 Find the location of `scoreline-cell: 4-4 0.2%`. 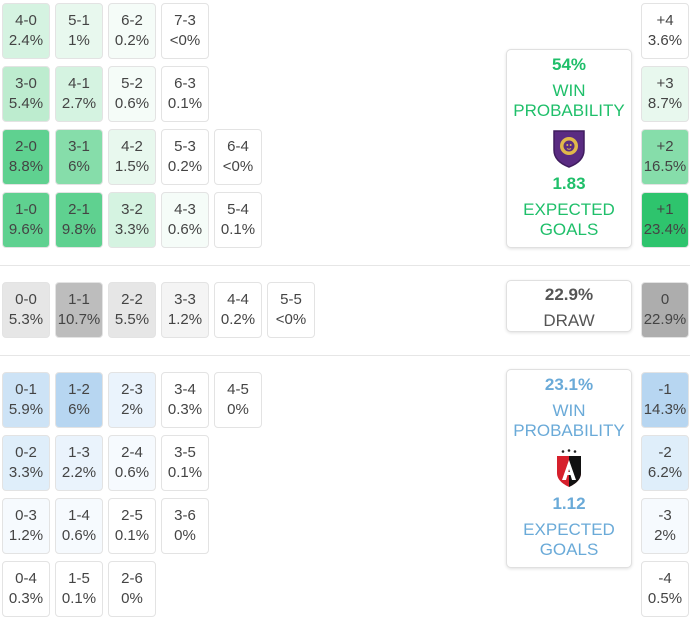

scoreline-cell: 4-4 0.2% is located at coordinates (238, 310).